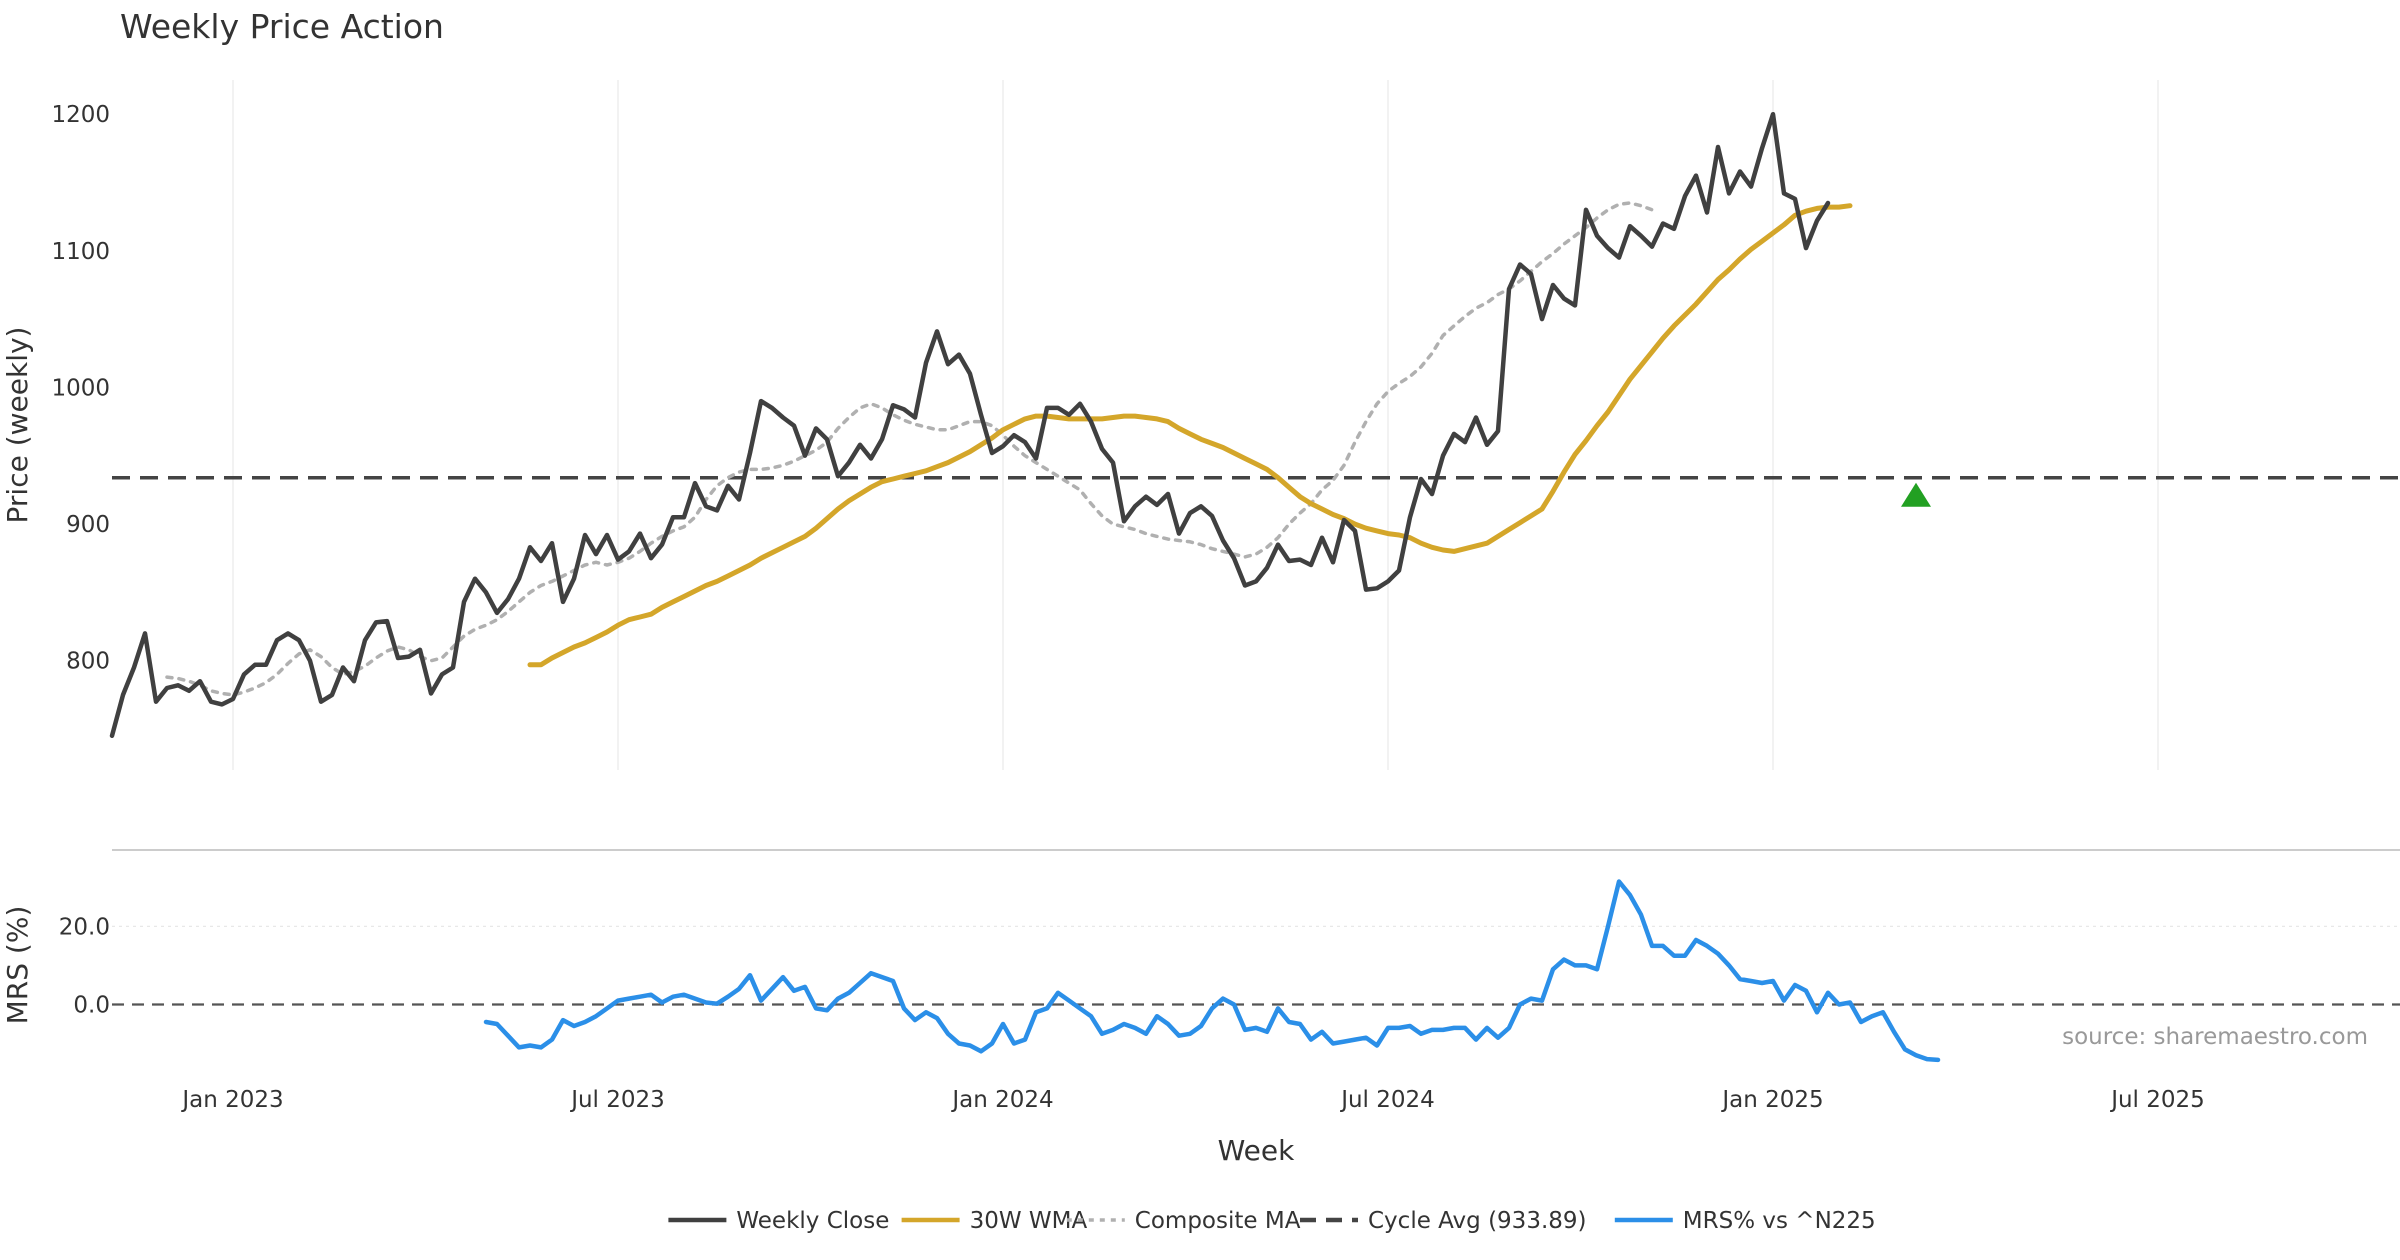 This screenshot has height=1260, width=2400. What do you see at coordinates (282, 26) in the screenshot?
I see `chart-title: Weekly Price Action` at bounding box center [282, 26].